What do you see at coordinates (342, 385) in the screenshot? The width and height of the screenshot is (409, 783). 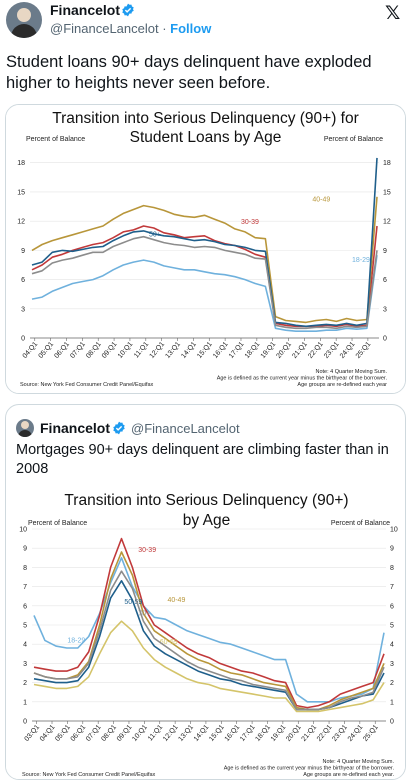 I see `chart-note: Age groups are re-defined each year` at bounding box center [342, 385].